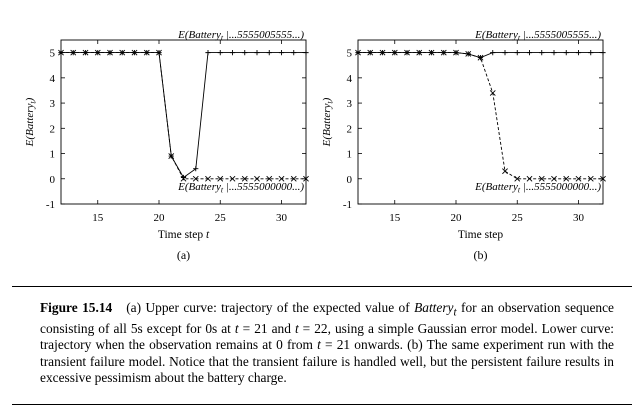  Describe the element at coordinates (481, 255) in the screenshot. I see `panel-label: (b)` at that location.